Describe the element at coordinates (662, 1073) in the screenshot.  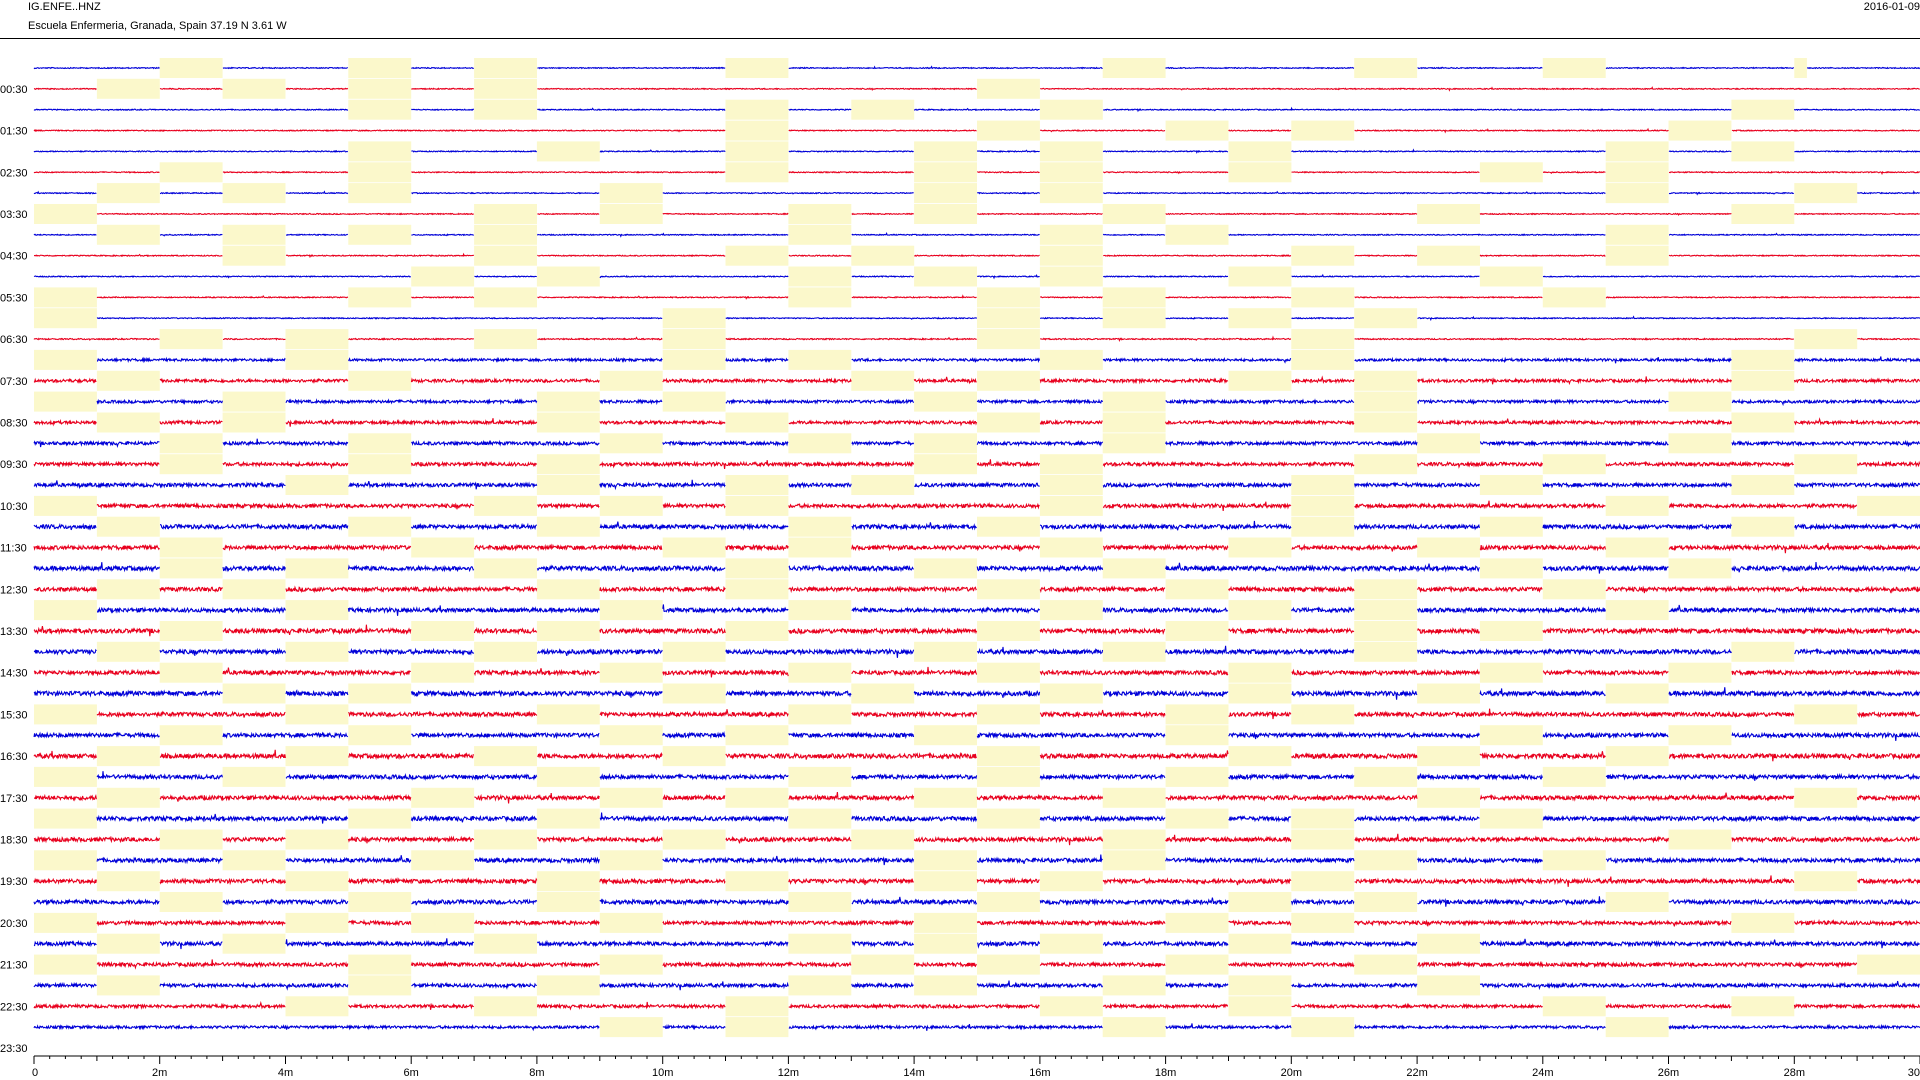
I see `x-tick-label: 10m` at that location.